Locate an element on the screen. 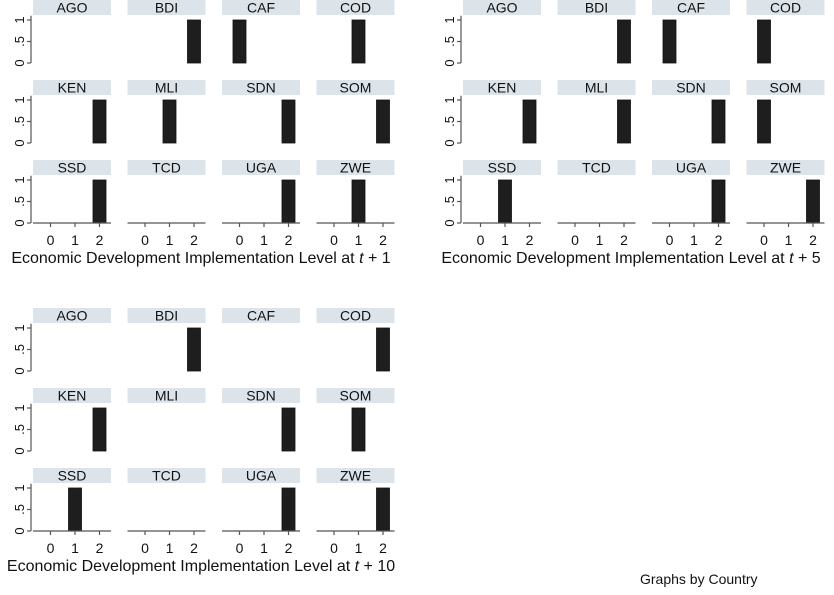  panel-title: UGA is located at coordinates (691, 168).